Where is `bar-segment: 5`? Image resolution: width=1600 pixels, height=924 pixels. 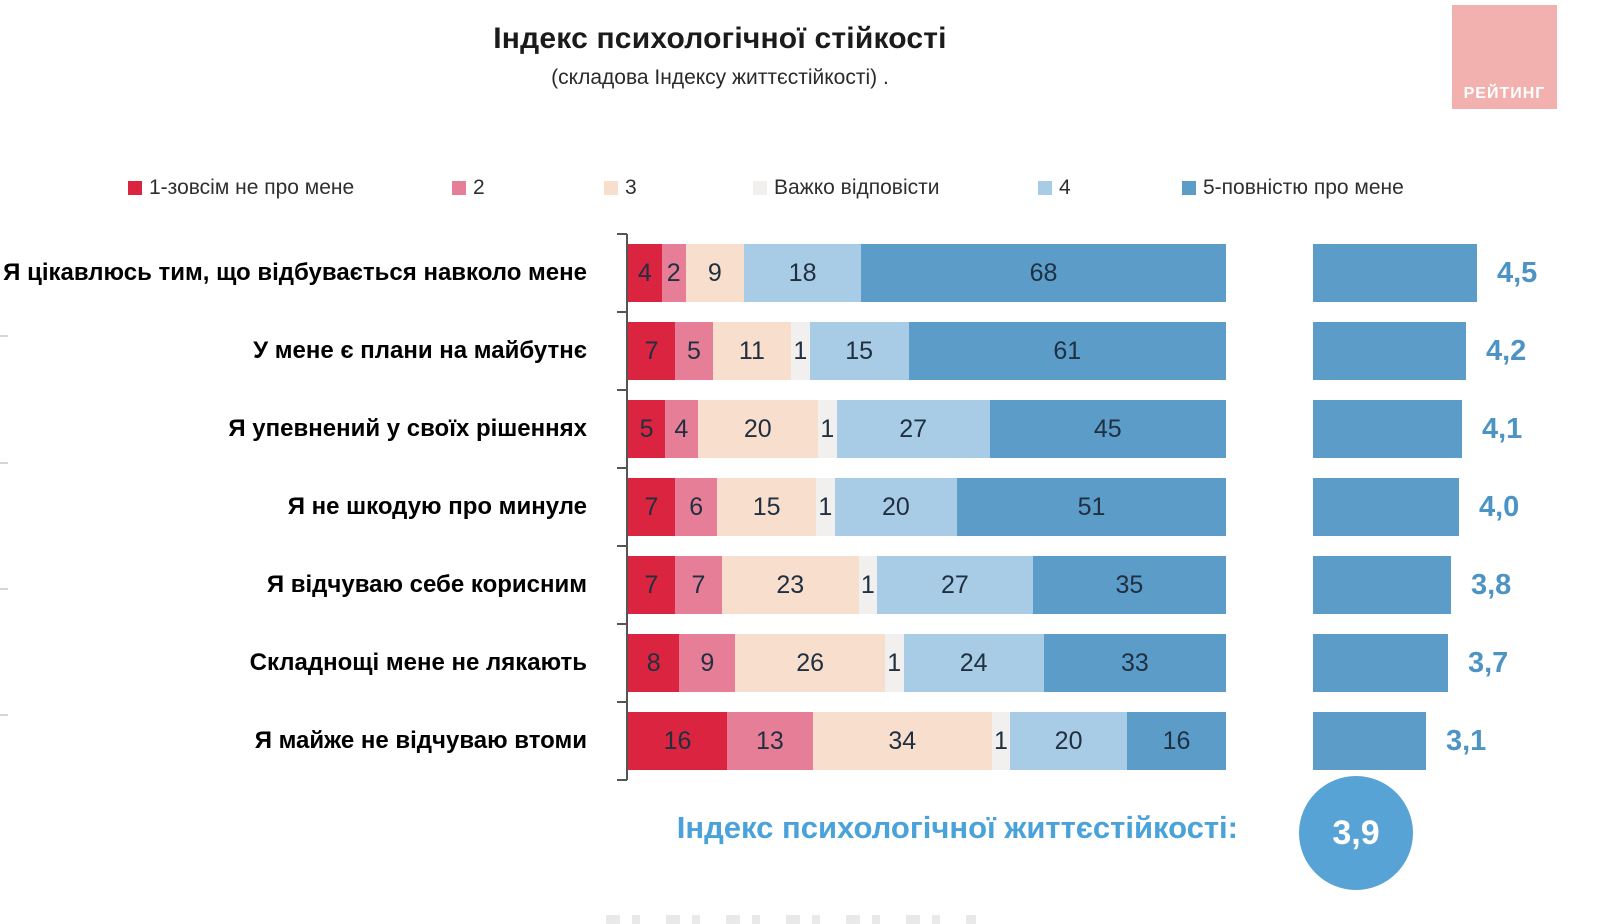
bar-segment: 5 is located at coordinates (694, 351).